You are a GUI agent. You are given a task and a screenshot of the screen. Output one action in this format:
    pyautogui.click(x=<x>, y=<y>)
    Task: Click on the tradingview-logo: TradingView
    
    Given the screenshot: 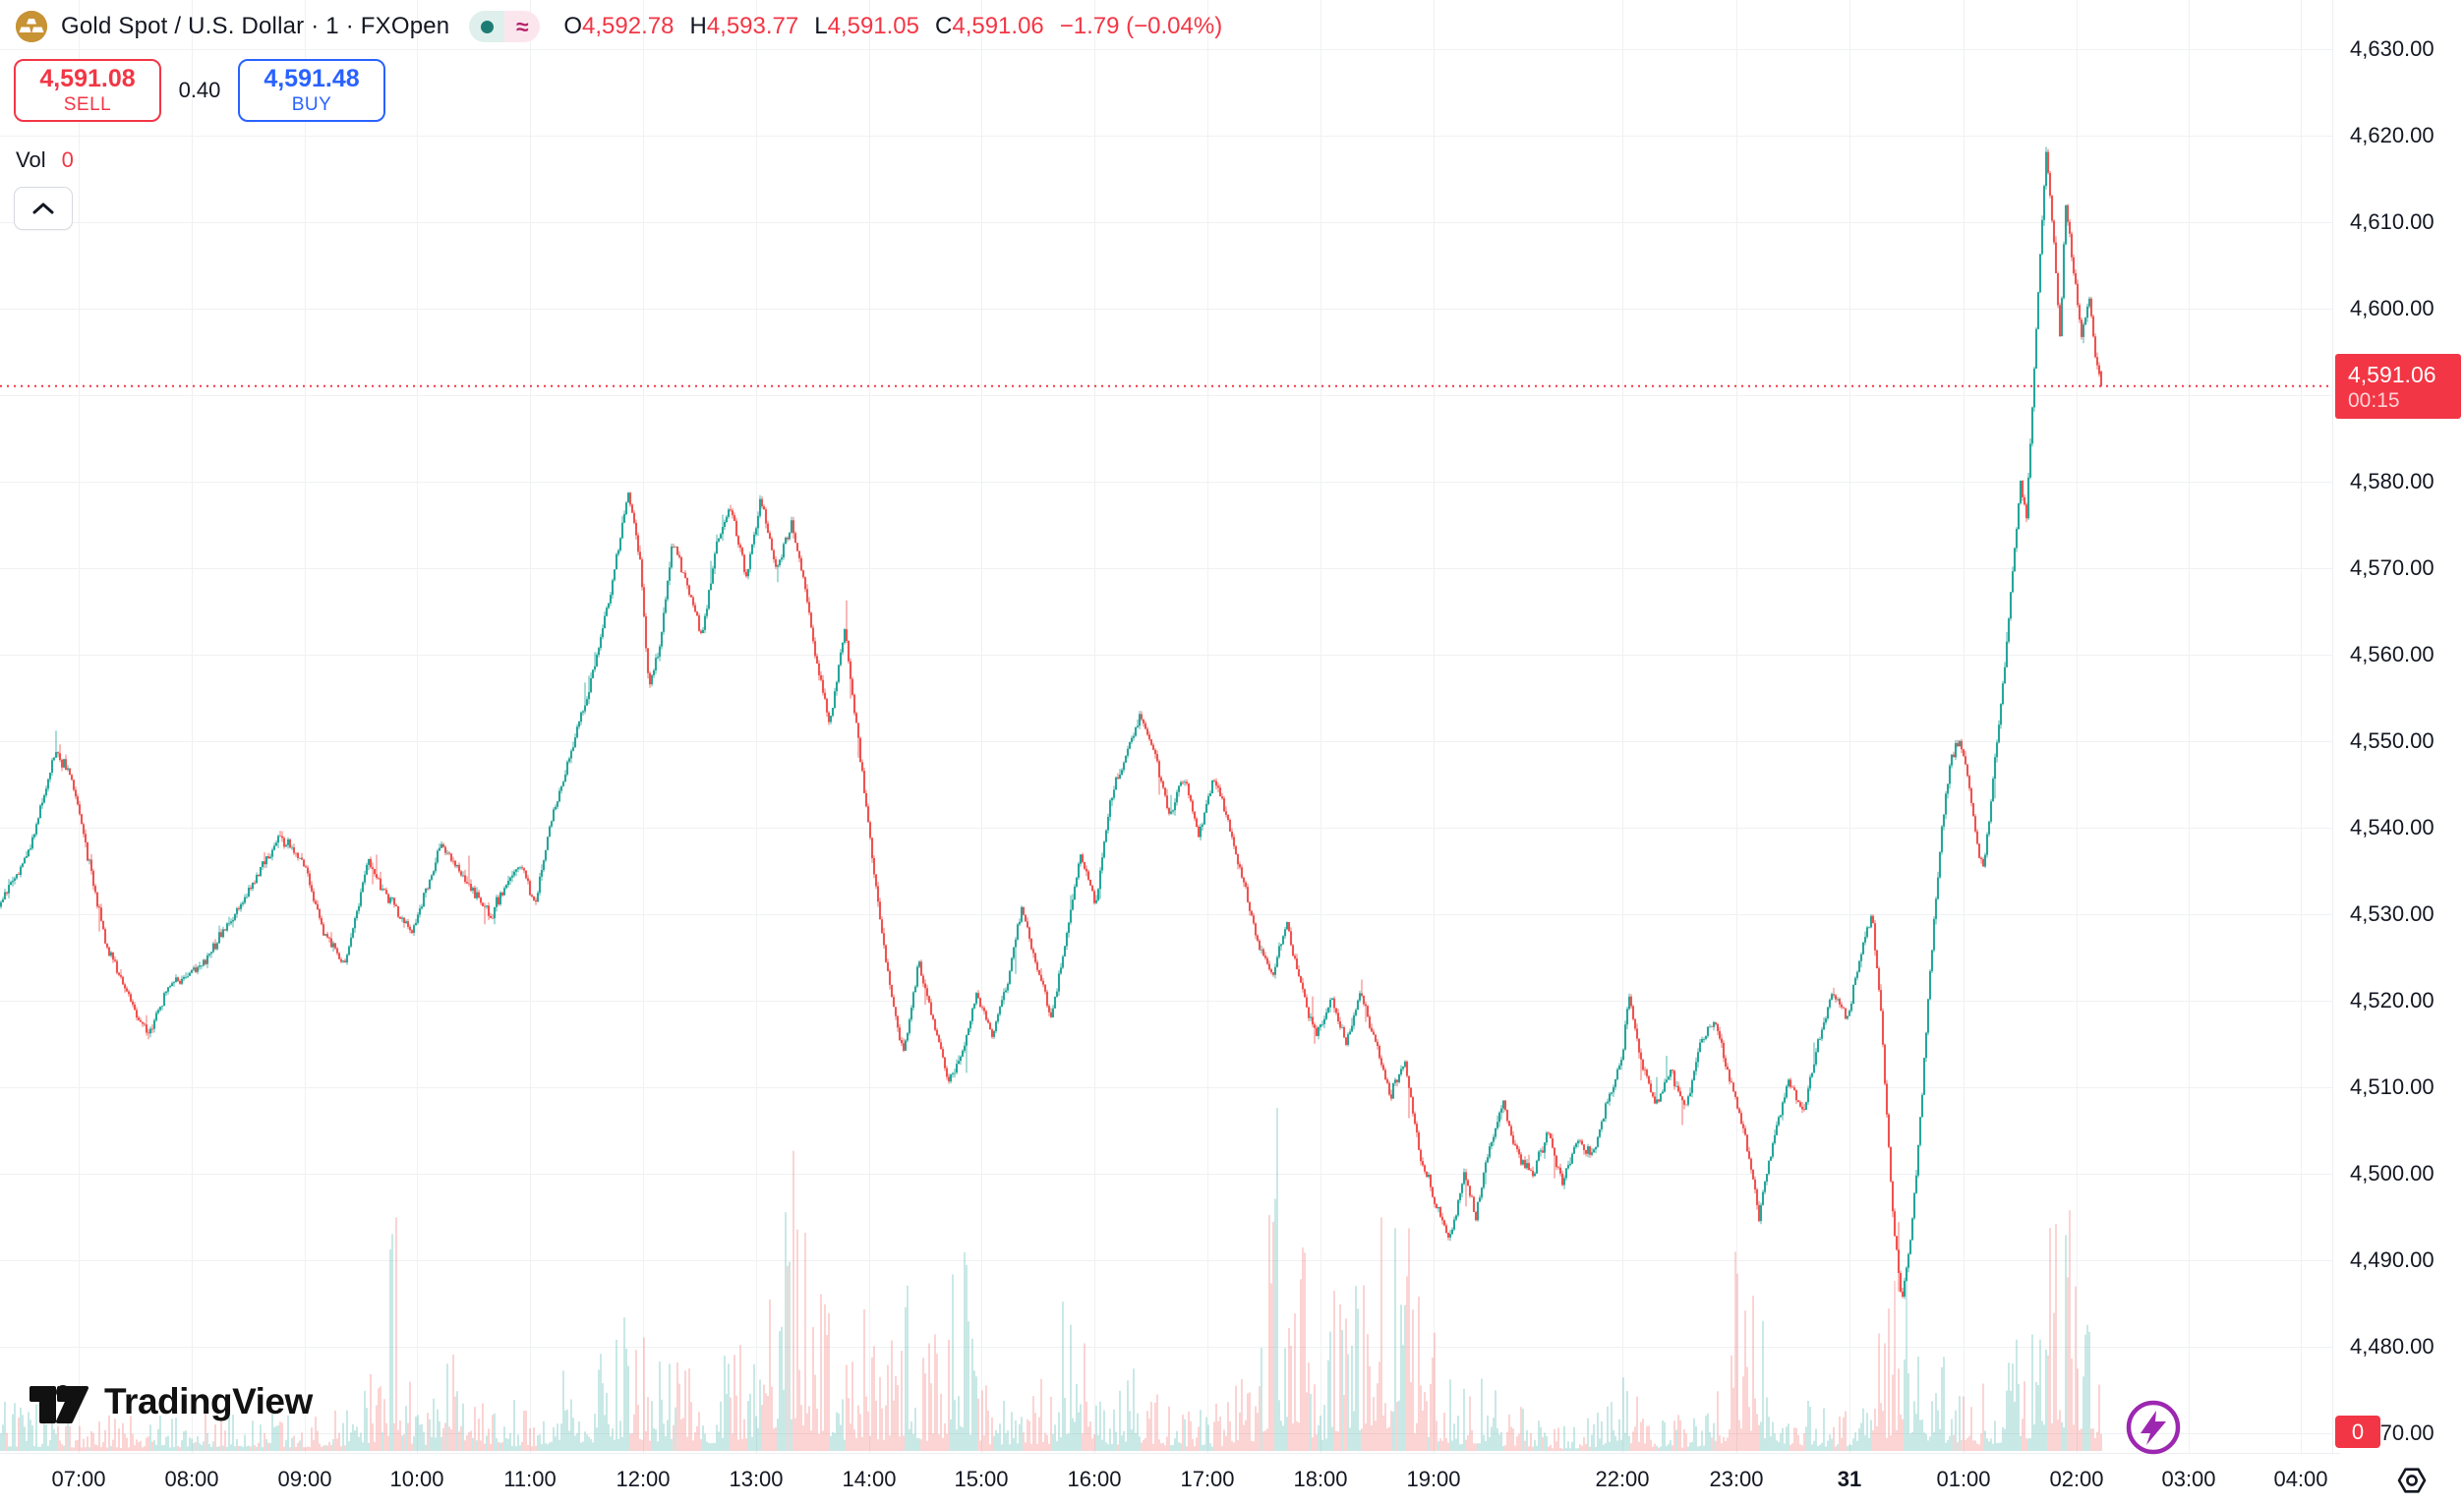 What is the action you would take?
    pyautogui.click(x=170, y=1401)
    